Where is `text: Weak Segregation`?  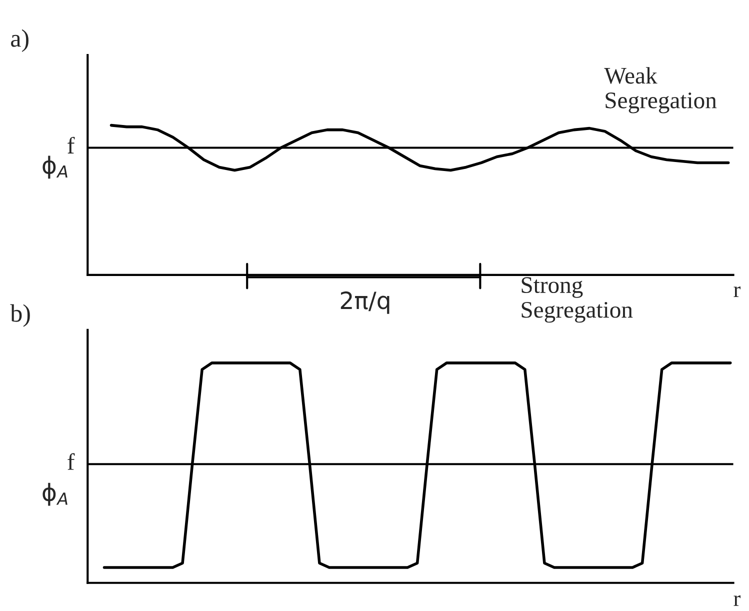
text: Weak Segregation is located at coordinates (660, 90).